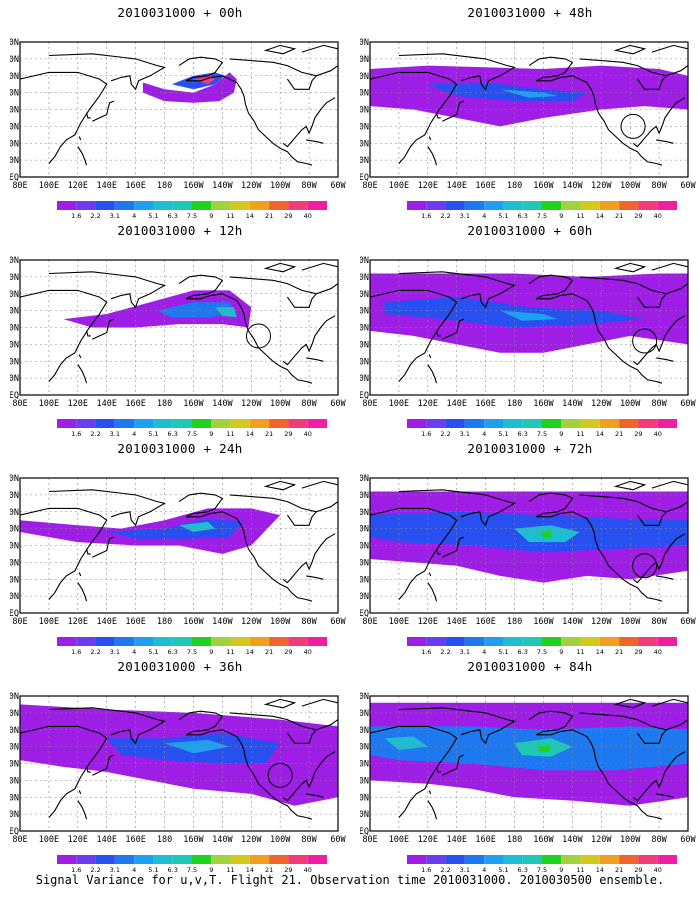 This screenshot has width=700, height=900. Describe the element at coordinates (14, 295) in the screenshot. I see `lat-label: 60N` at that location.